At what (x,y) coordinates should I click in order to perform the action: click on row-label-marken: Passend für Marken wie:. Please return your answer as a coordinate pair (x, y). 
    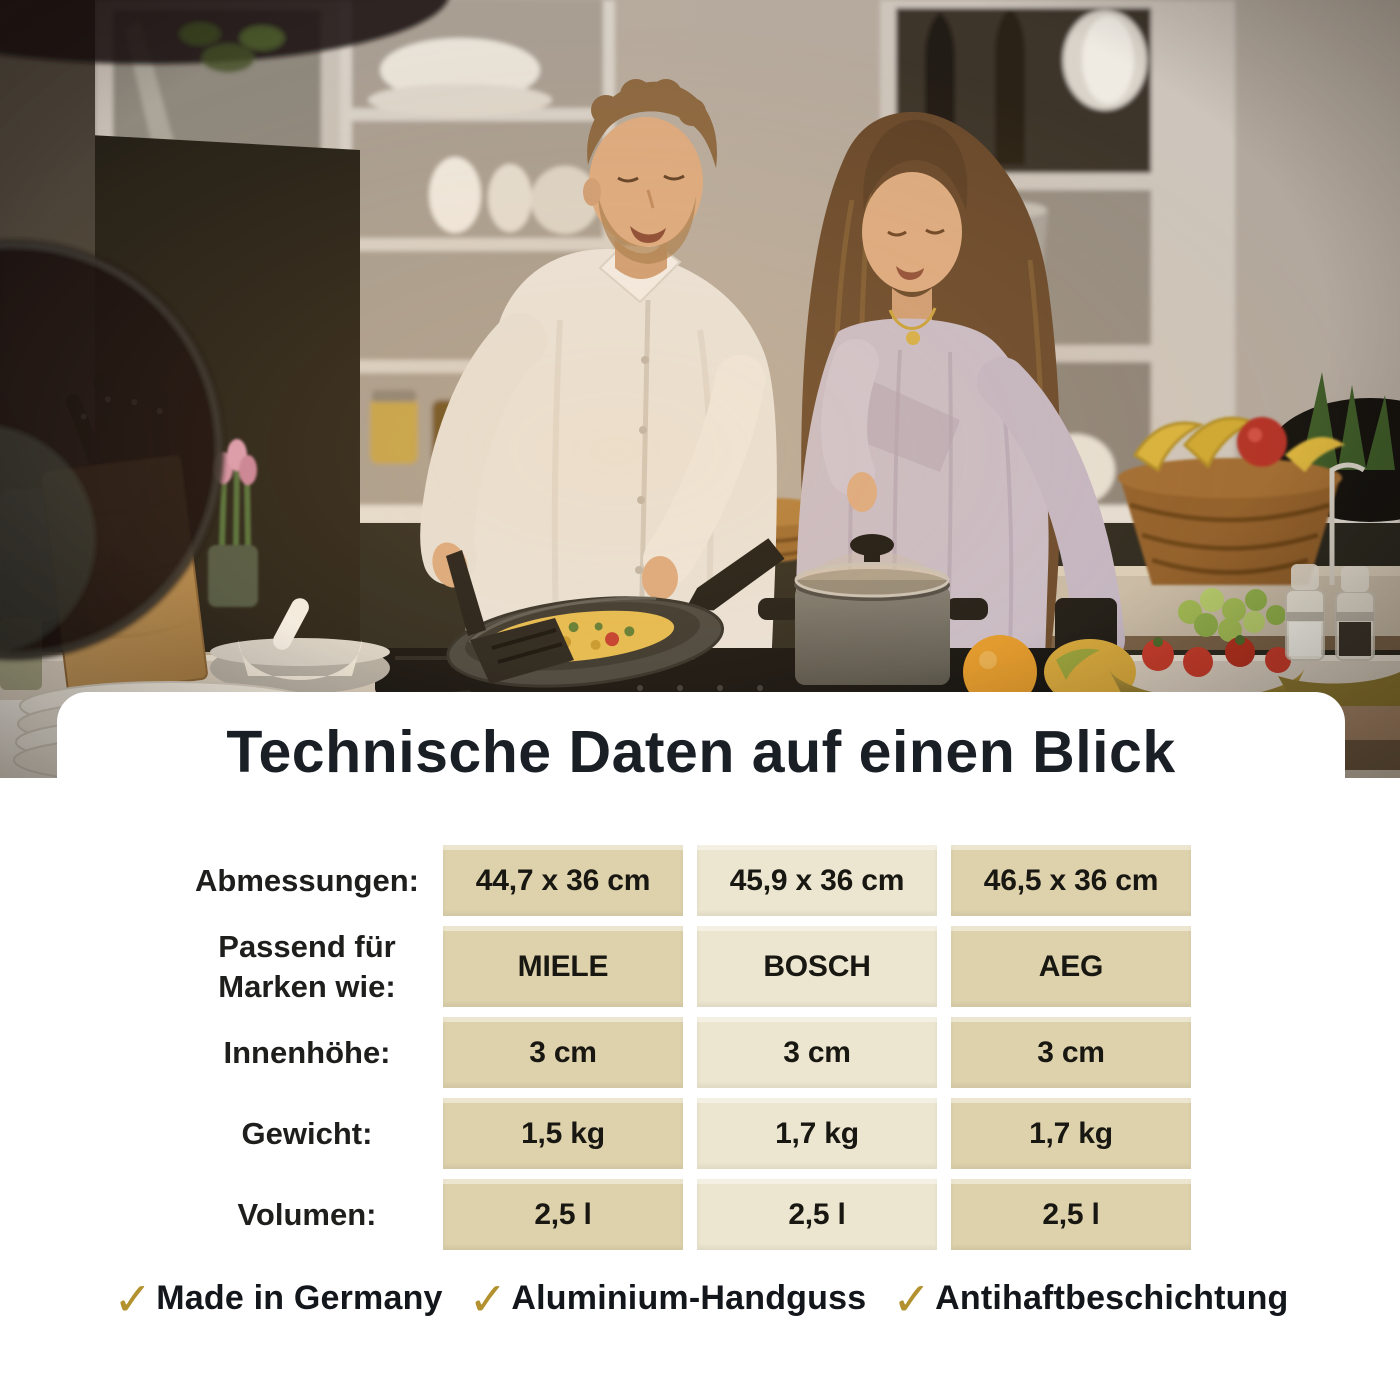
    Looking at the image, I should click on (307, 966).